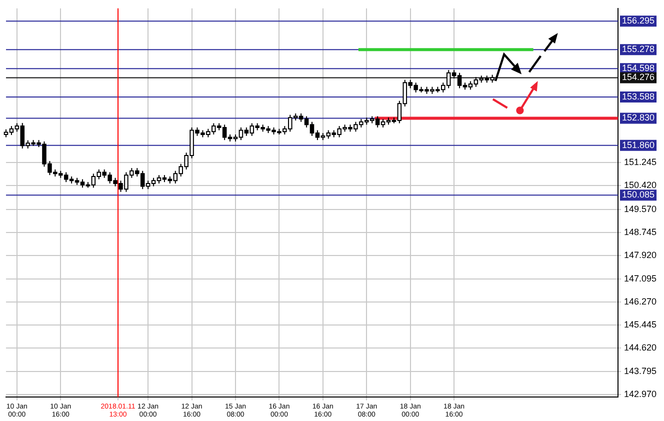 This screenshot has height=421, width=664. I want to click on ref-line-label: 155.278, so click(638, 49).